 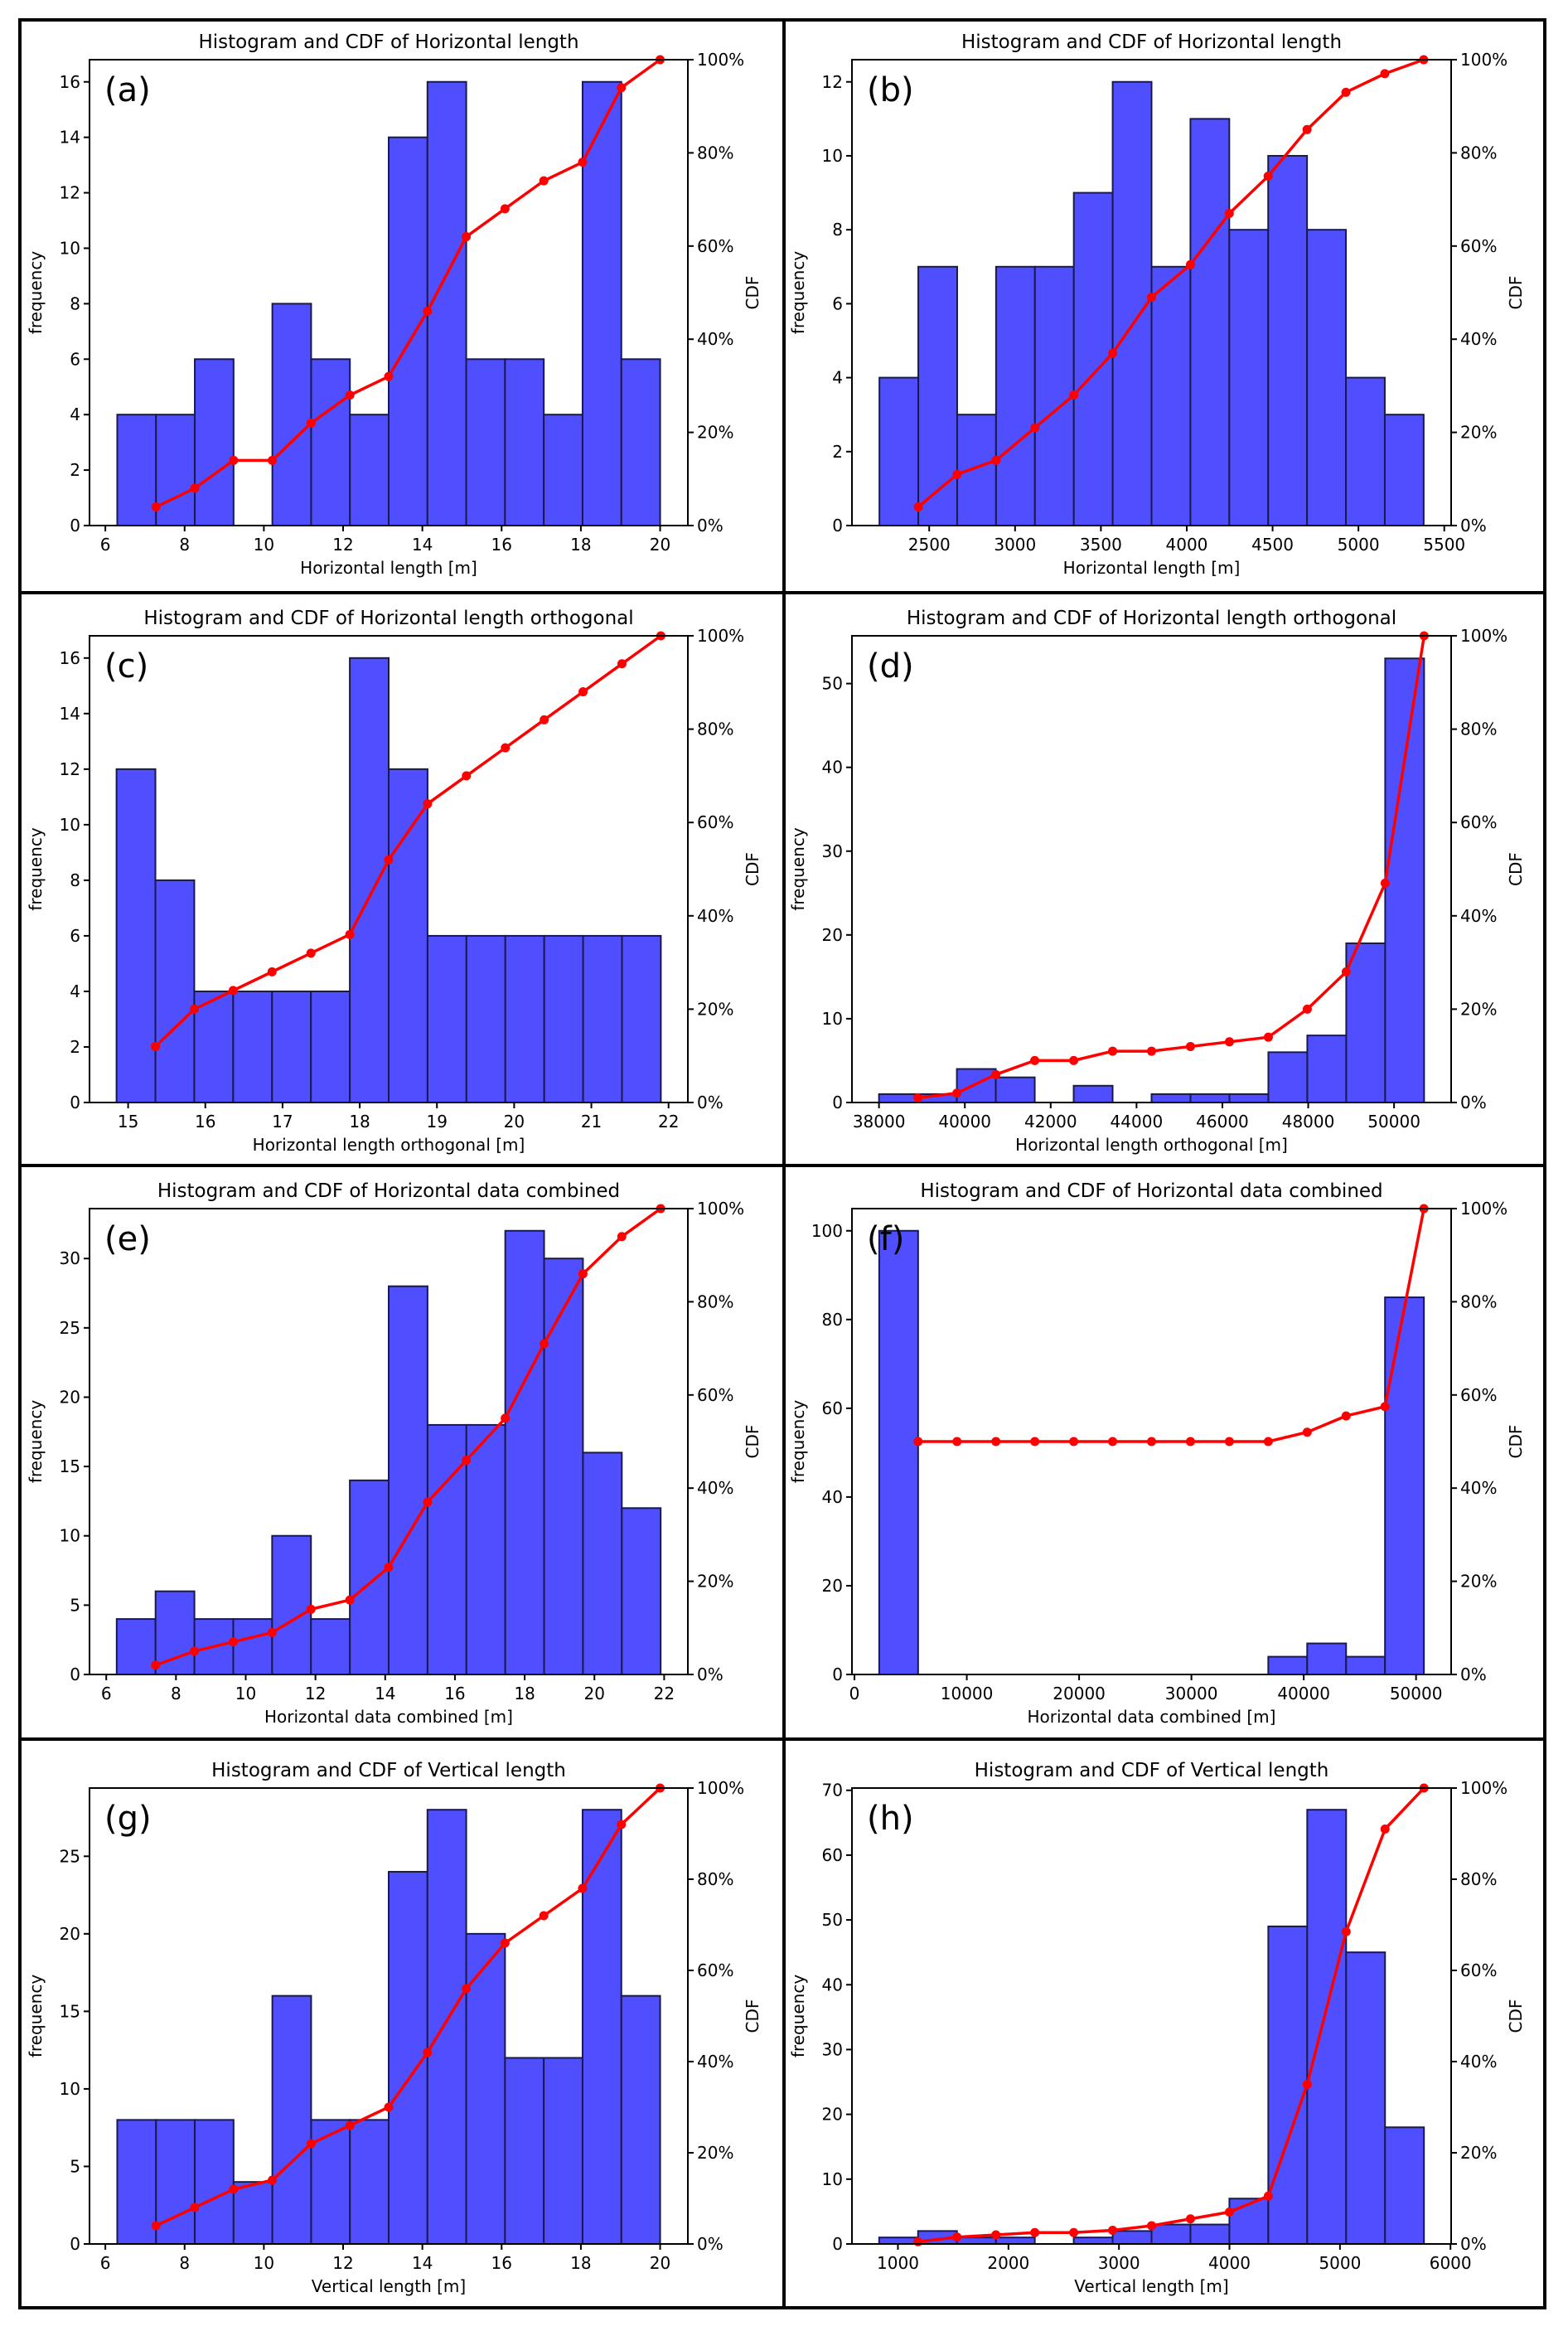 I want to click on y-tick-label: 16, so click(x=70, y=82).